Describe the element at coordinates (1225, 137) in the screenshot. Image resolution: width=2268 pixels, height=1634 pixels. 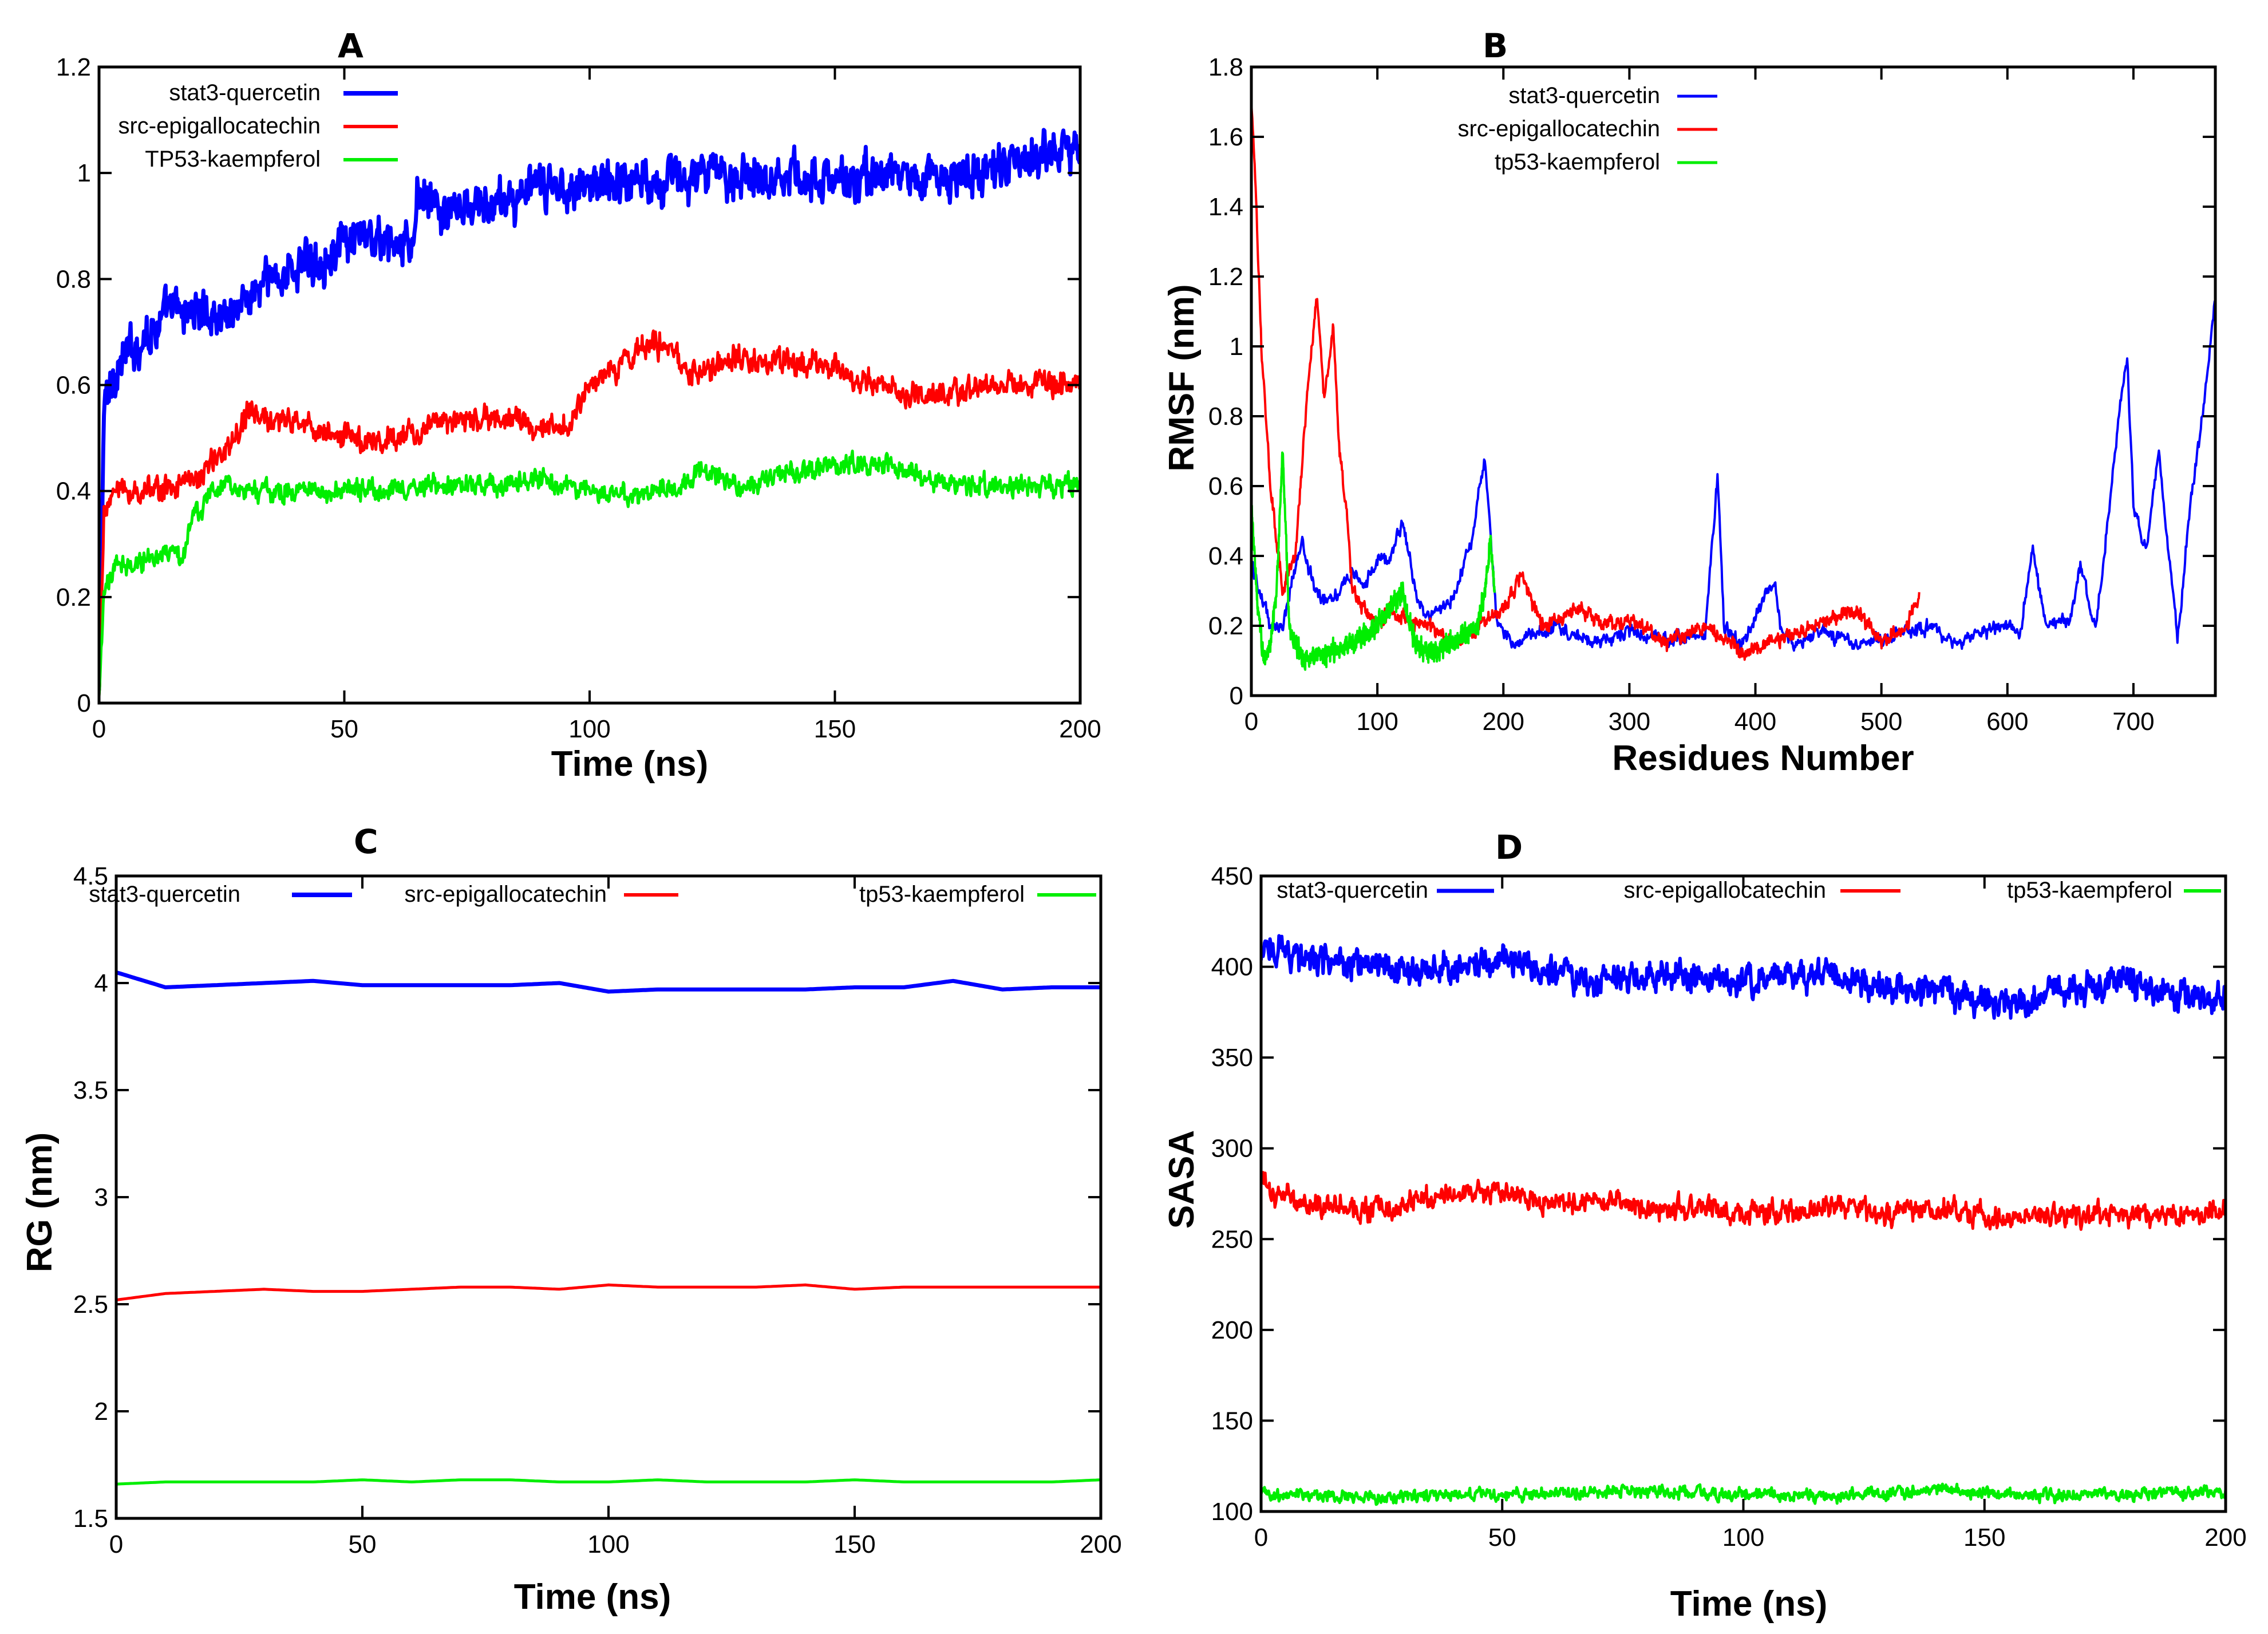
I see `y-tick-label: 1.6` at that location.